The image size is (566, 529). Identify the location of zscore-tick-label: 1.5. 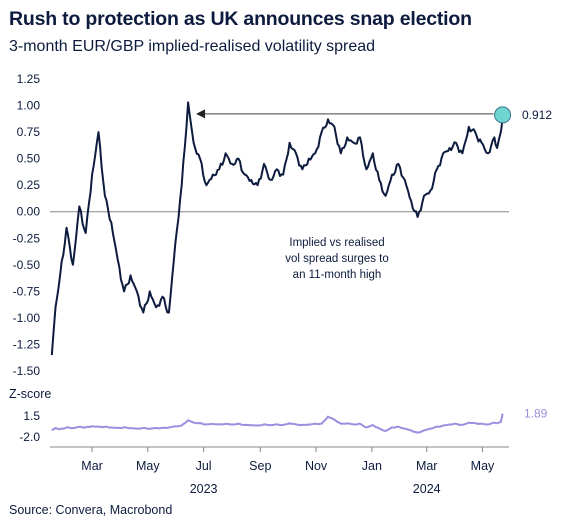
(31, 416).